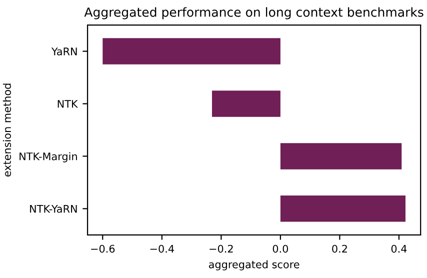 The width and height of the screenshot is (427, 278). Describe the element at coordinates (254, 13) in the screenshot. I see `chart-title: Aggregated performance on long context benchmarks` at that location.